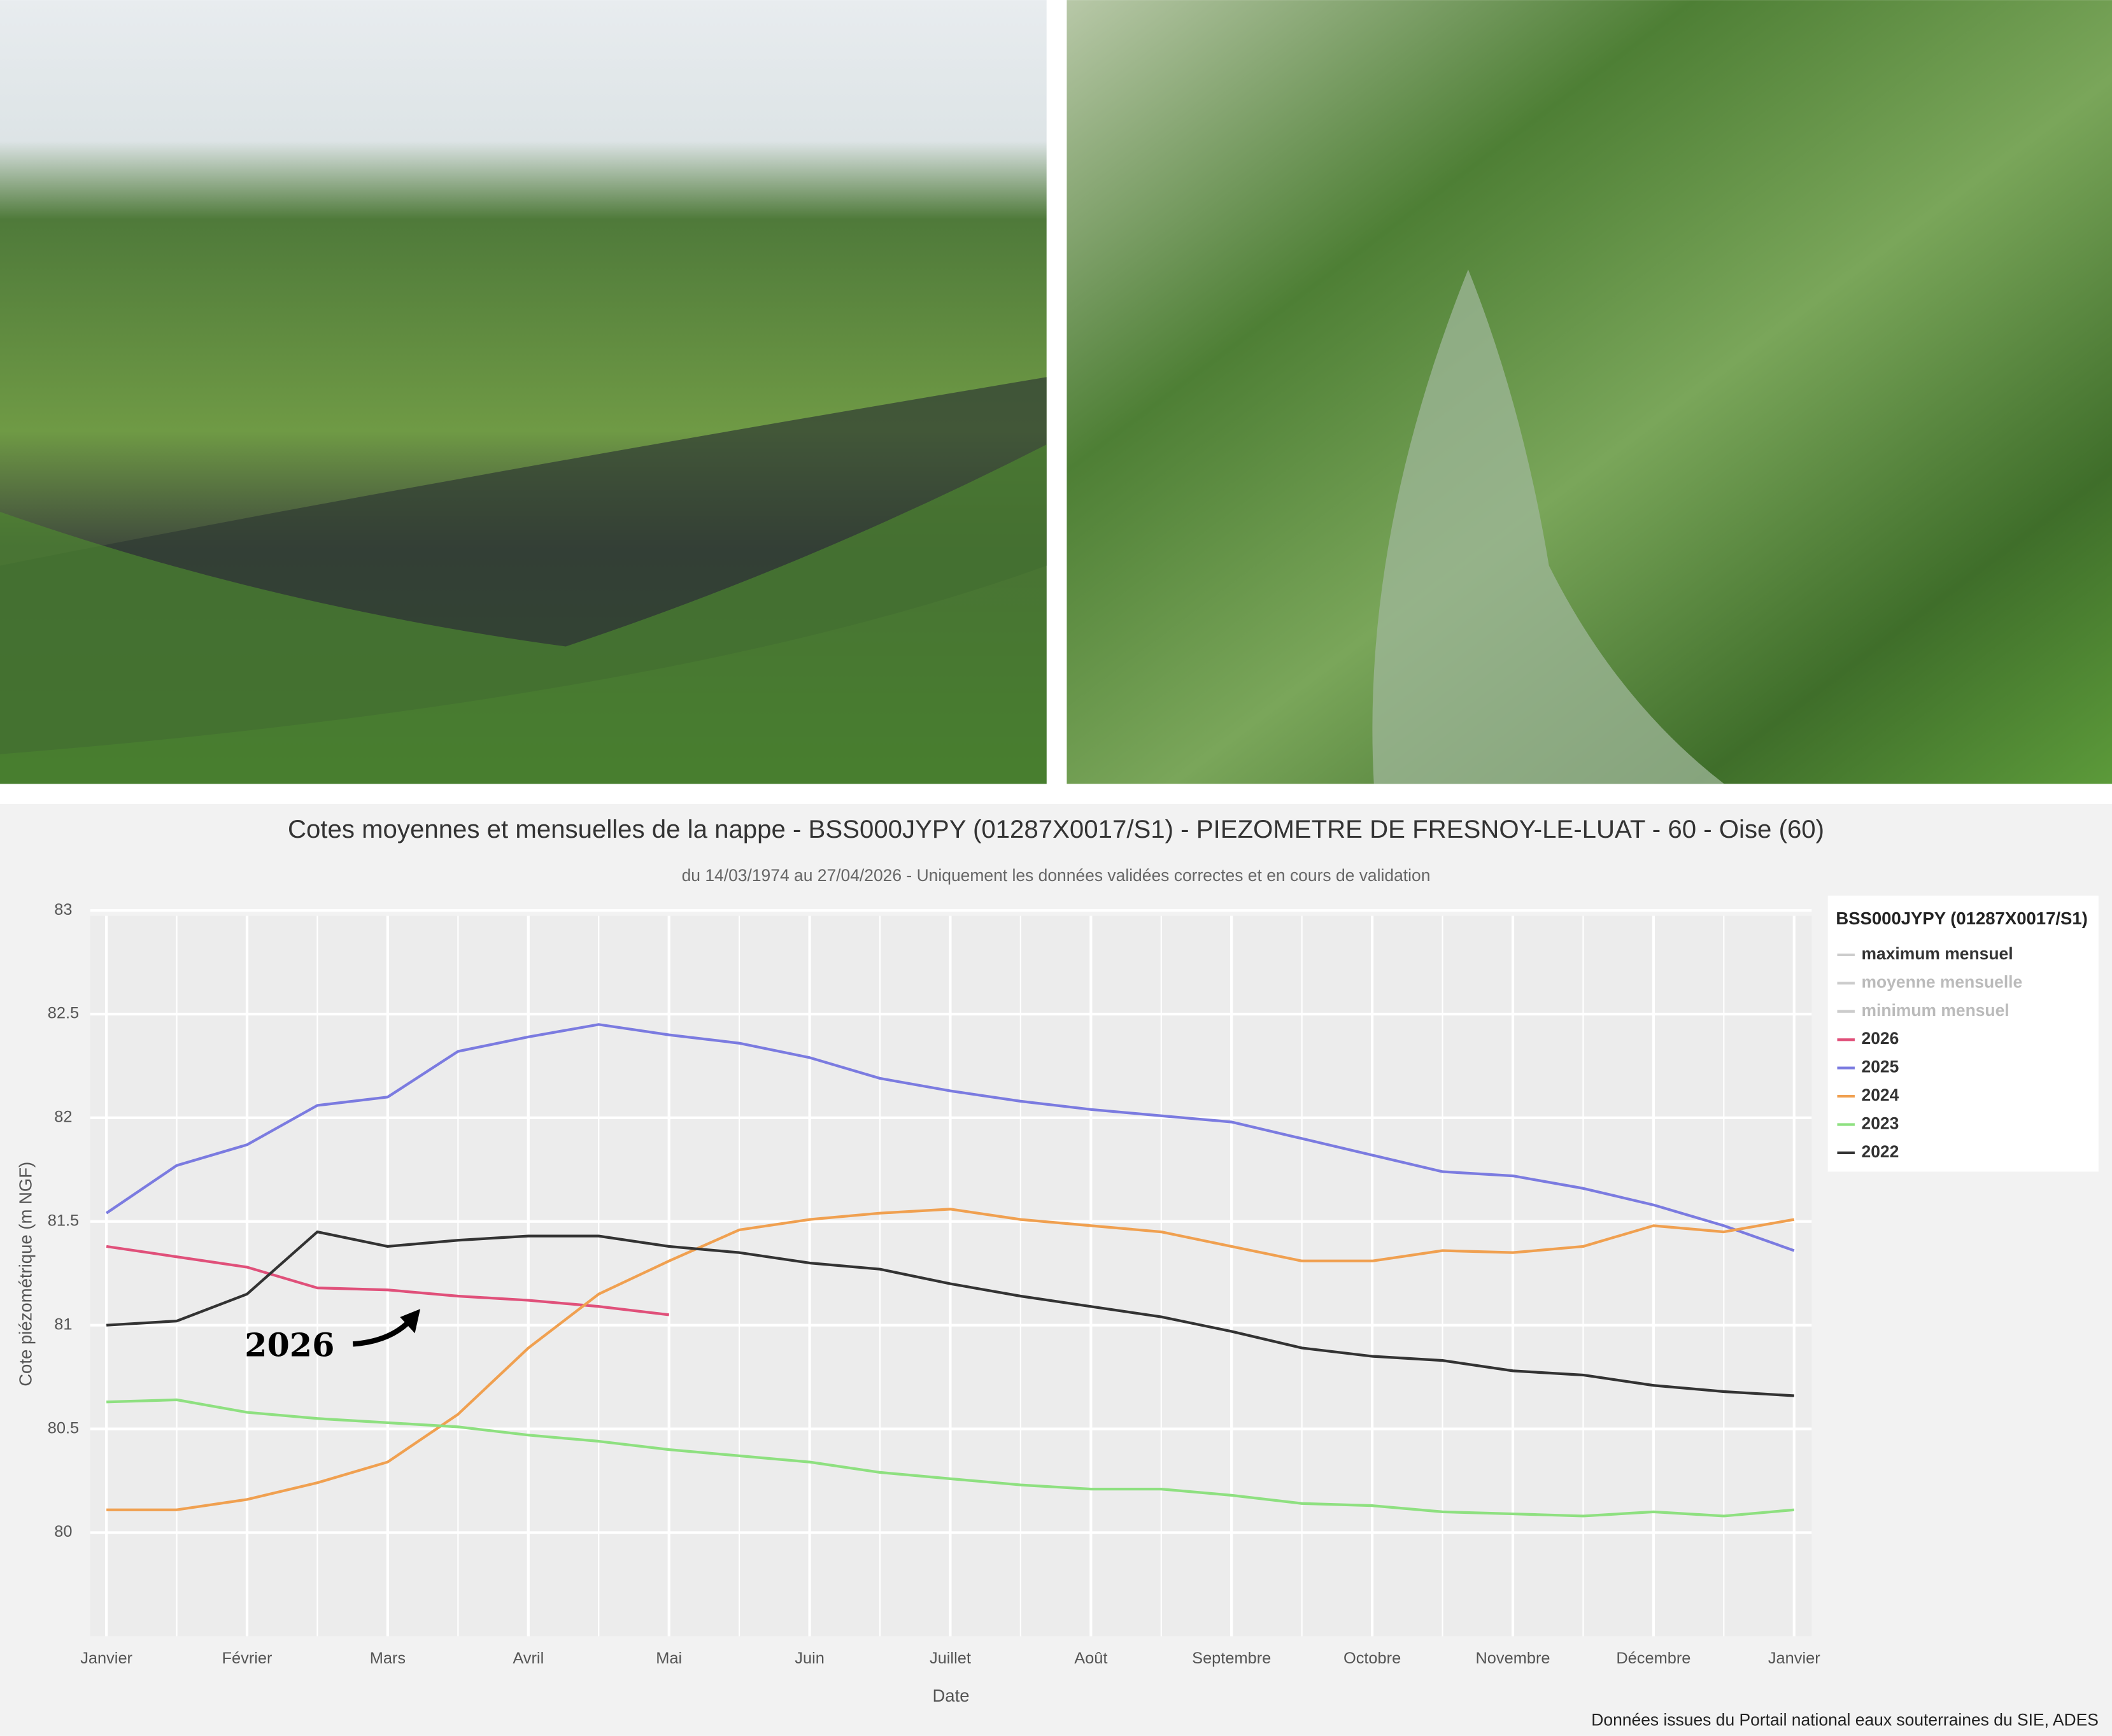 Image resolution: width=2112 pixels, height=1736 pixels. What do you see at coordinates (1372, 1658) in the screenshot?
I see `x-tick-label: Octobre` at bounding box center [1372, 1658].